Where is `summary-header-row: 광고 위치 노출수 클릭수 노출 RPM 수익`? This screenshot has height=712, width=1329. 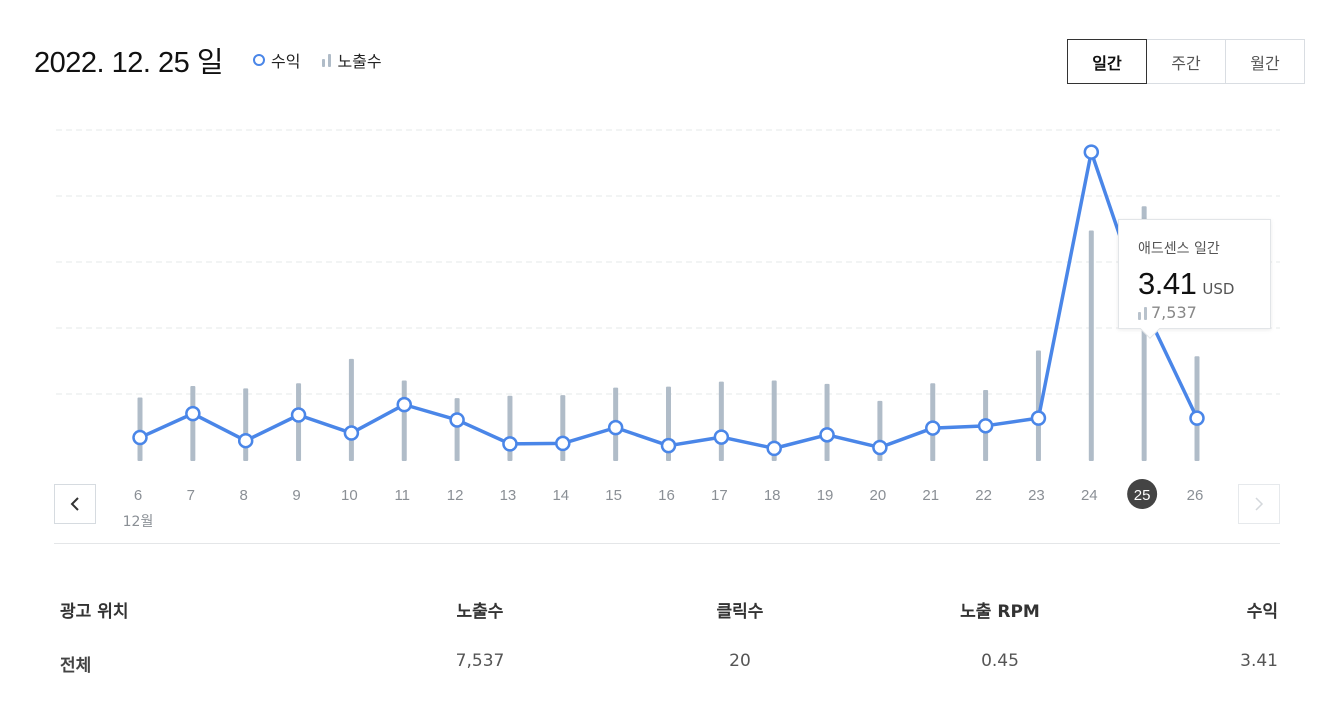
summary-header-row: 광고 위치 노출수 클릭수 노출 RPM 수익 is located at coordinates (664, 612).